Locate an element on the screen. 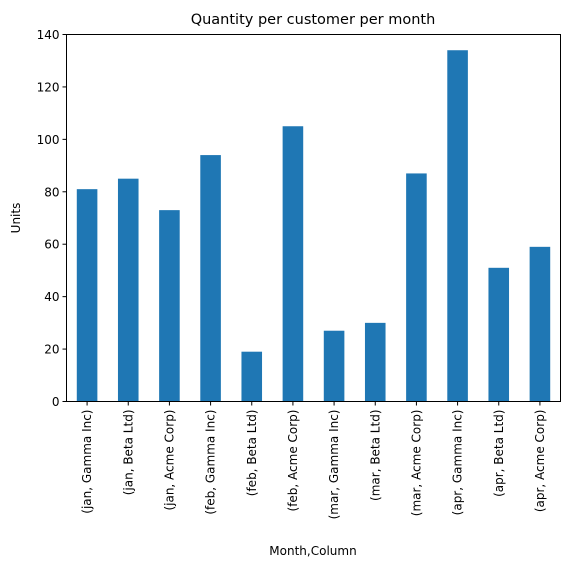 This screenshot has width=571, height=568. x-tick-label: (apr, Beta Ltd) is located at coordinates (499, 453).